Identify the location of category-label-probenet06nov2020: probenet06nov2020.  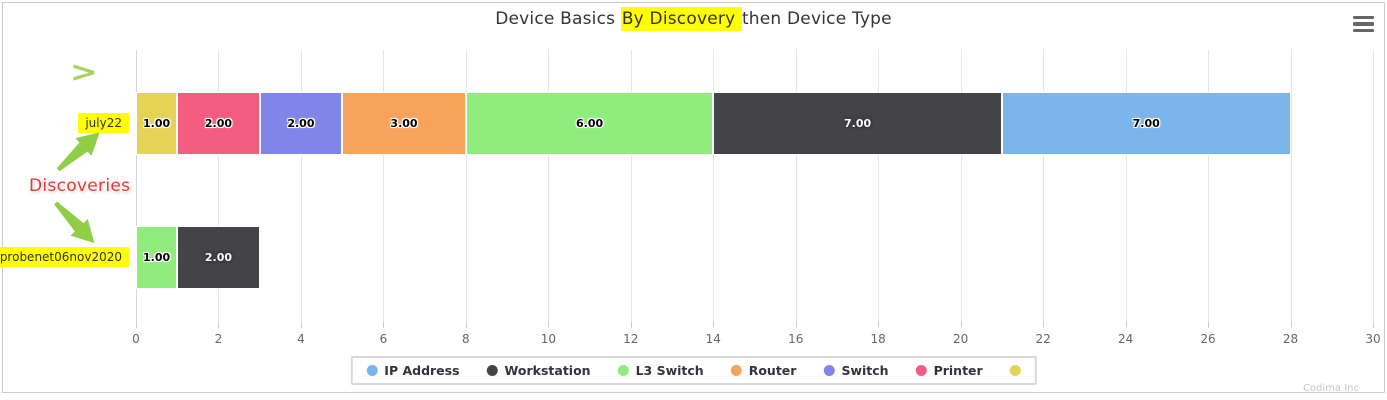
(64, 257).